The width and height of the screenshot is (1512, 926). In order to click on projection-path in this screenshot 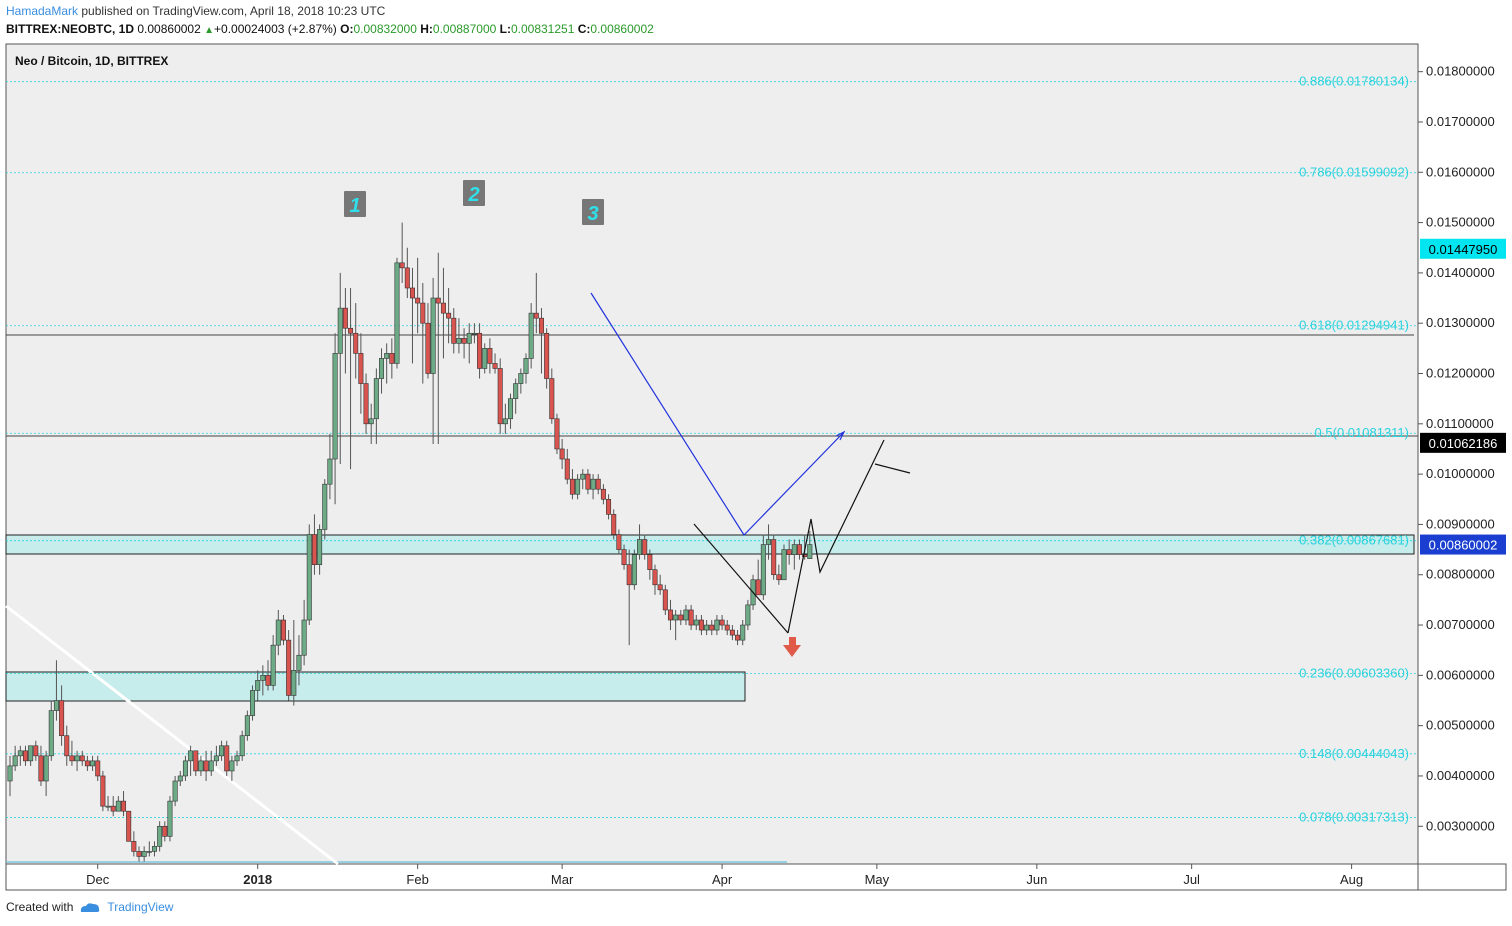, I will do `click(717, 414)`.